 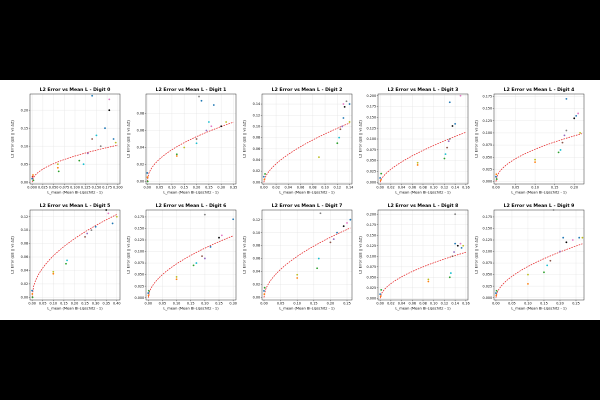 What do you see at coordinates (197, 188) in the screenshot?
I see `x-tick-label: 0.20` at bounding box center [197, 188].